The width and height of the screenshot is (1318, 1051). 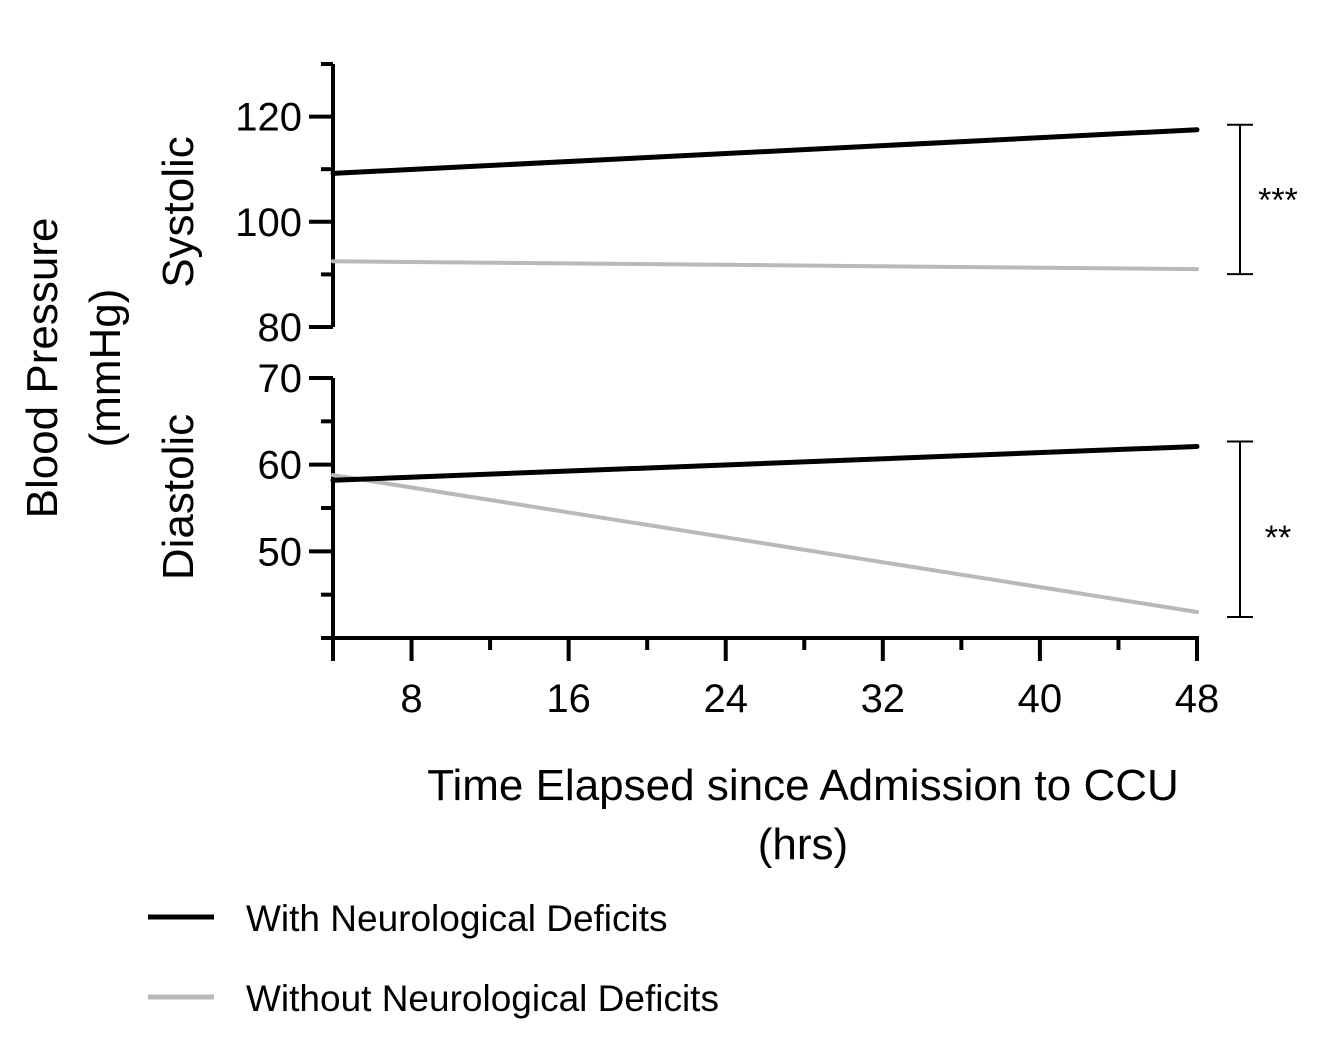 I want to click on diastolic-y-tick-label: 50, so click(x=280, y=552).